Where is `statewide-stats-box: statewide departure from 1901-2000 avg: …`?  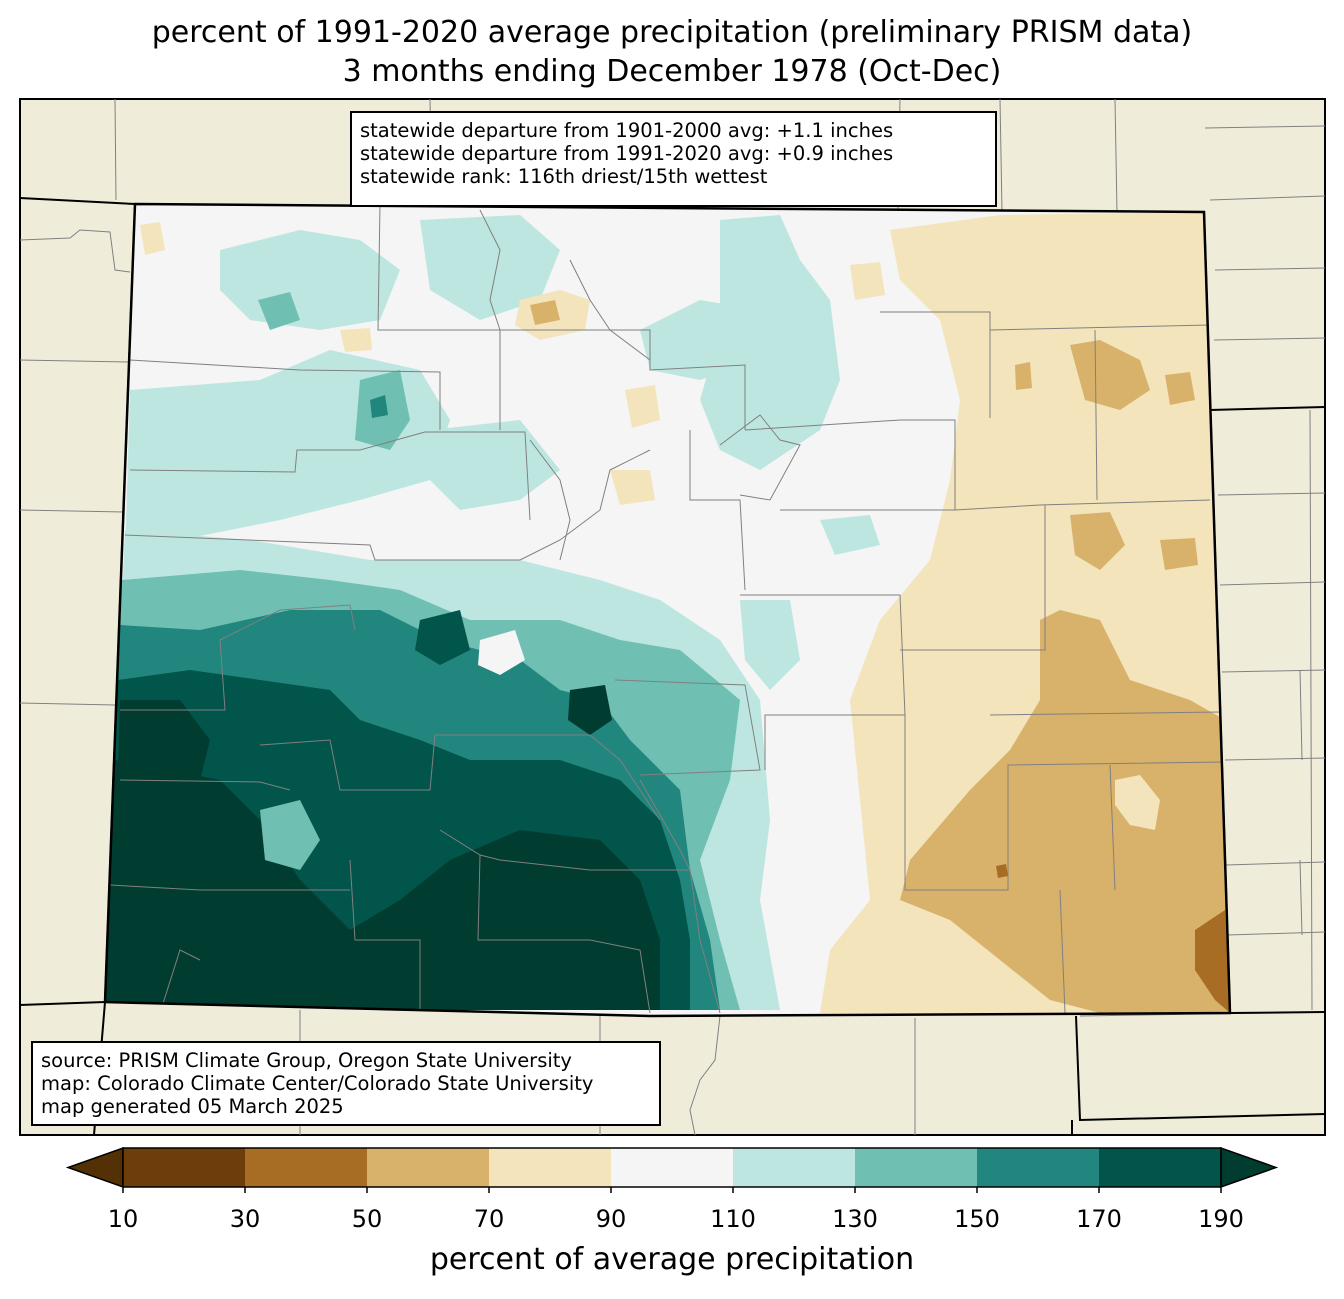 statewide-stats-box: statewide departure from 1901-2000 avg: … is located at coordinates (673, 159).